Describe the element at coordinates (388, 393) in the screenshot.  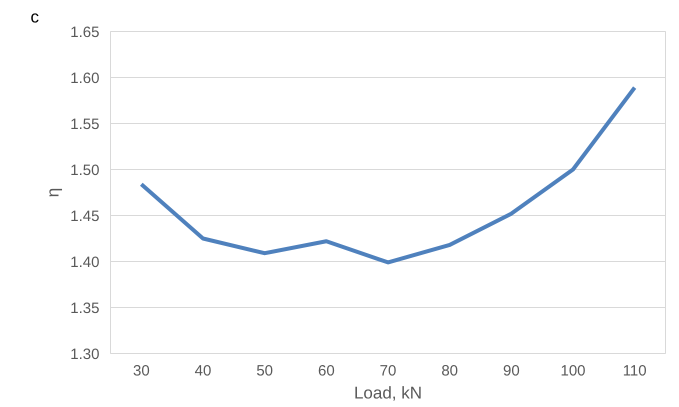
I see `x-axis-title: Load, kN` at that location.